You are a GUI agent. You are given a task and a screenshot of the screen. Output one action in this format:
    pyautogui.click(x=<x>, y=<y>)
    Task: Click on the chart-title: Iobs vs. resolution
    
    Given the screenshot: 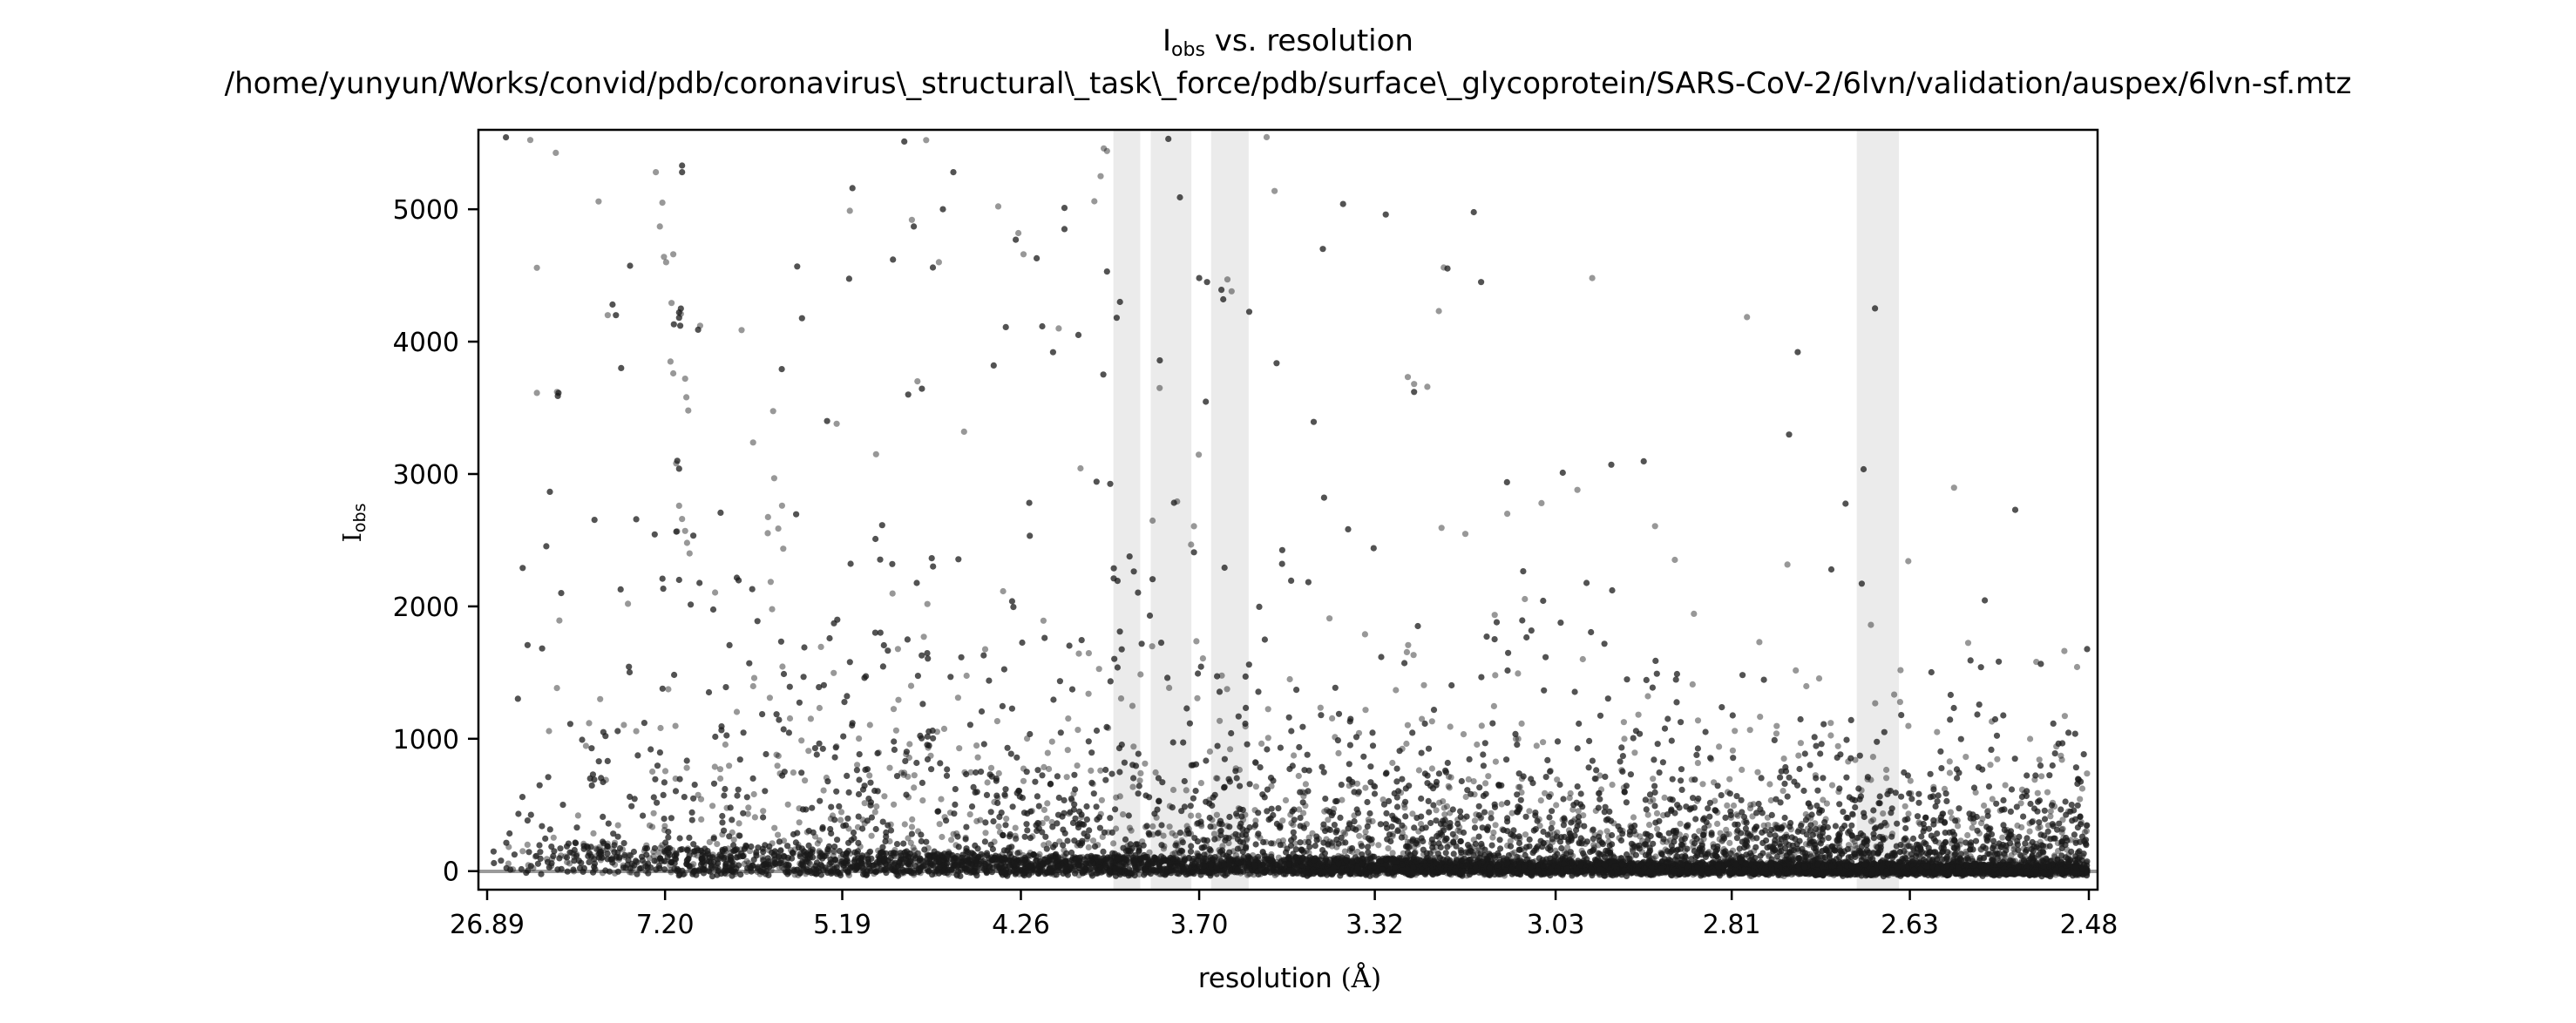 What is the action you would take?
    pyautogui.click(x=1288, y=43)
    